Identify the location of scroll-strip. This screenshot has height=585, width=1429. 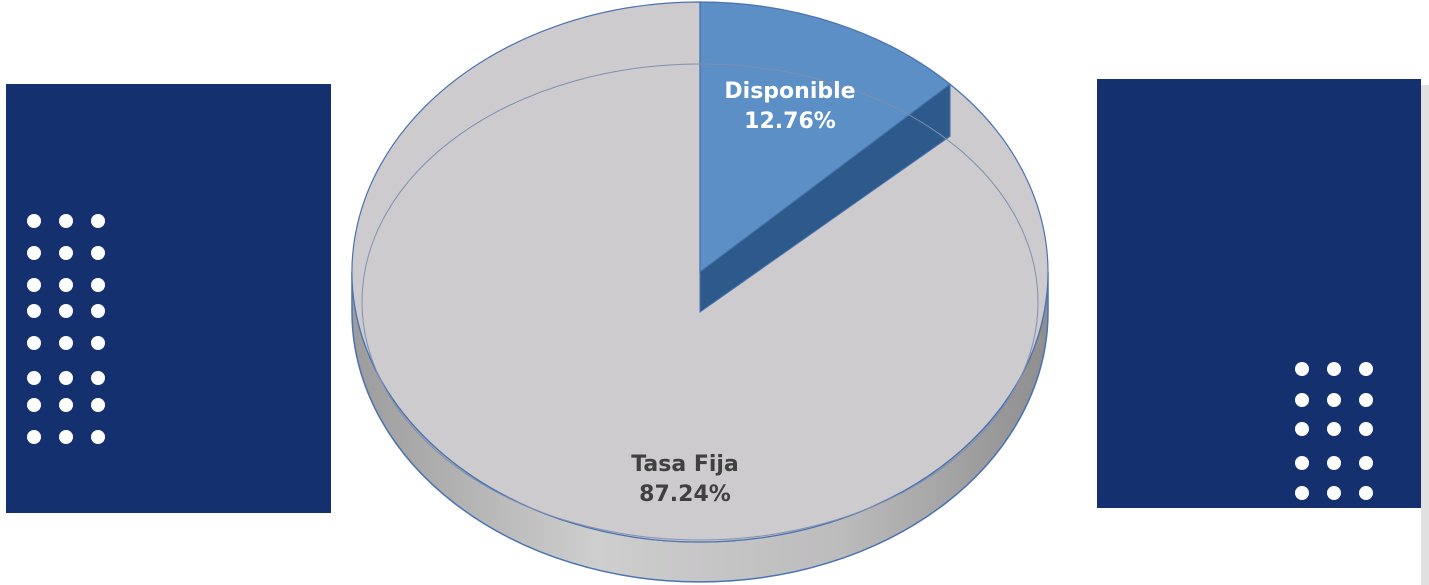
(1425, 335).